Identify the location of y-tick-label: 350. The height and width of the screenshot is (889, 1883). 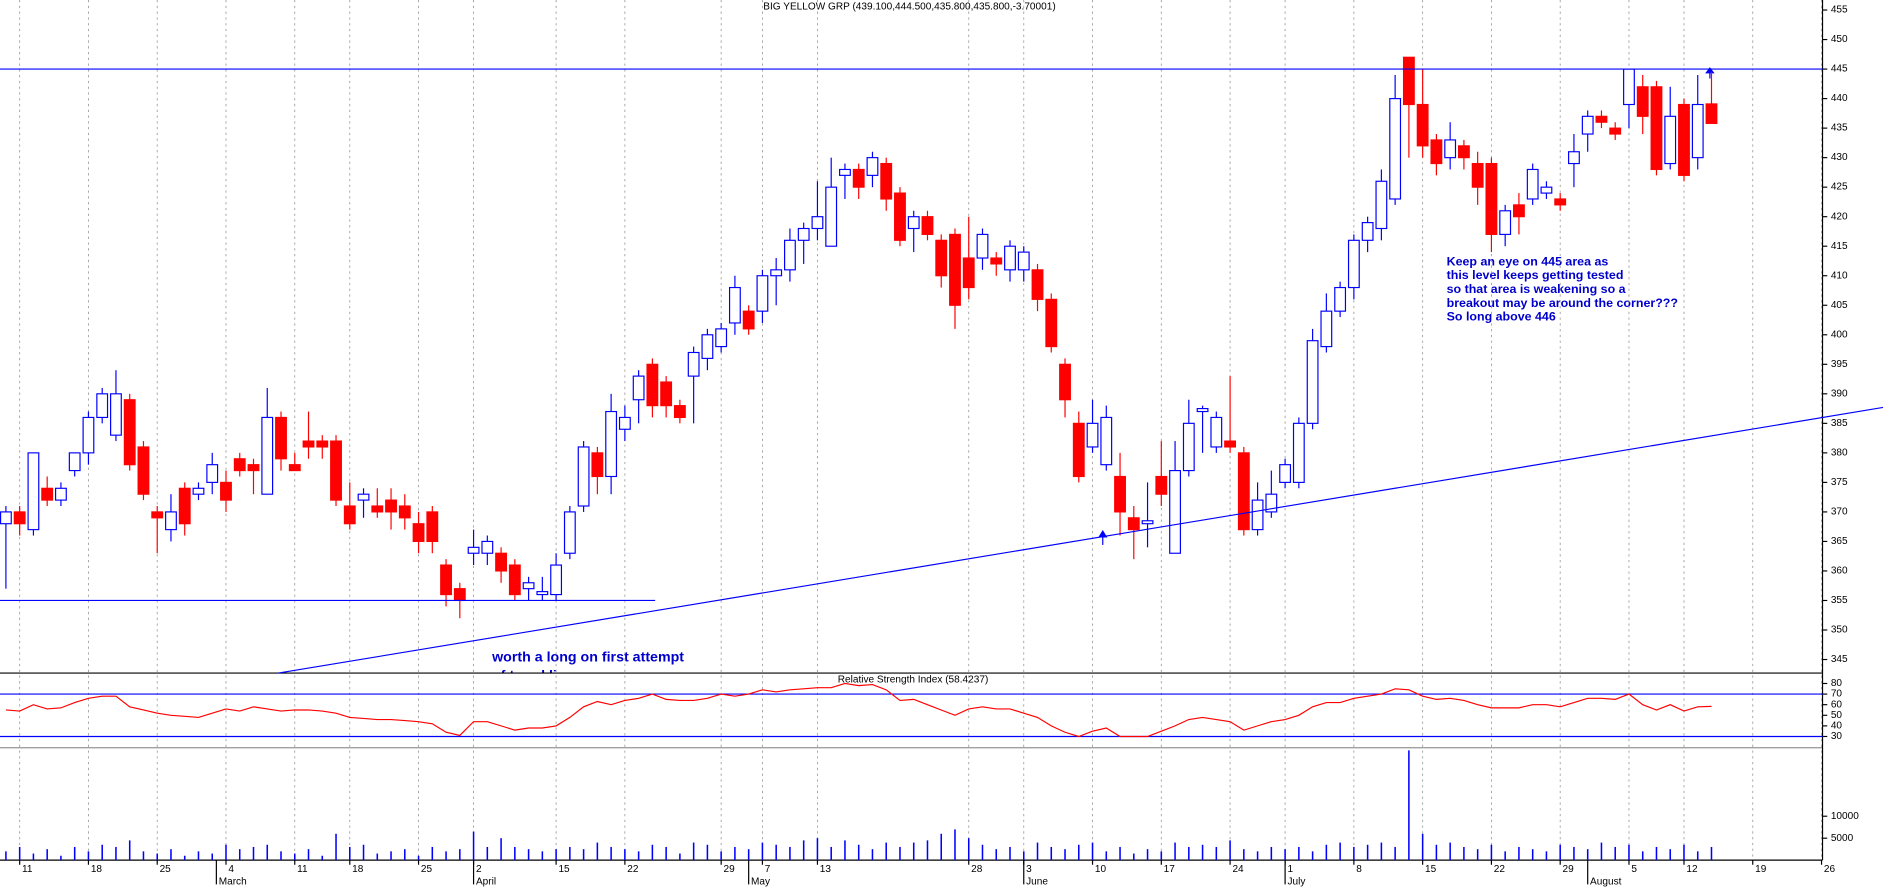
(1839, 630).